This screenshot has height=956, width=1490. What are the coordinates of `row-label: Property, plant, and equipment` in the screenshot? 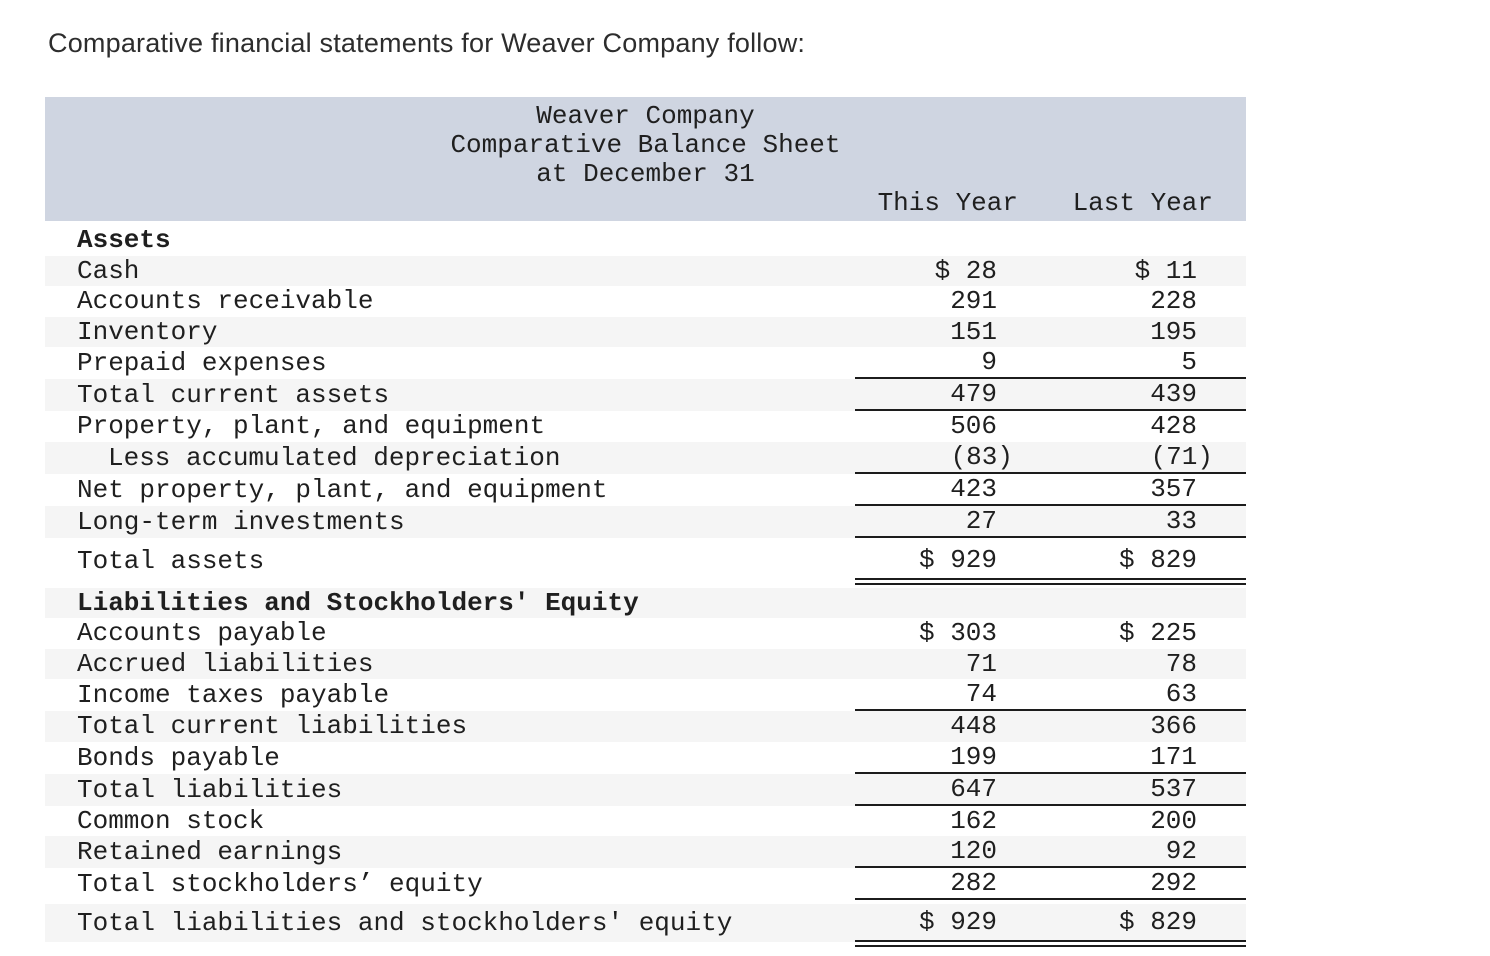 It's located at (311, 426).